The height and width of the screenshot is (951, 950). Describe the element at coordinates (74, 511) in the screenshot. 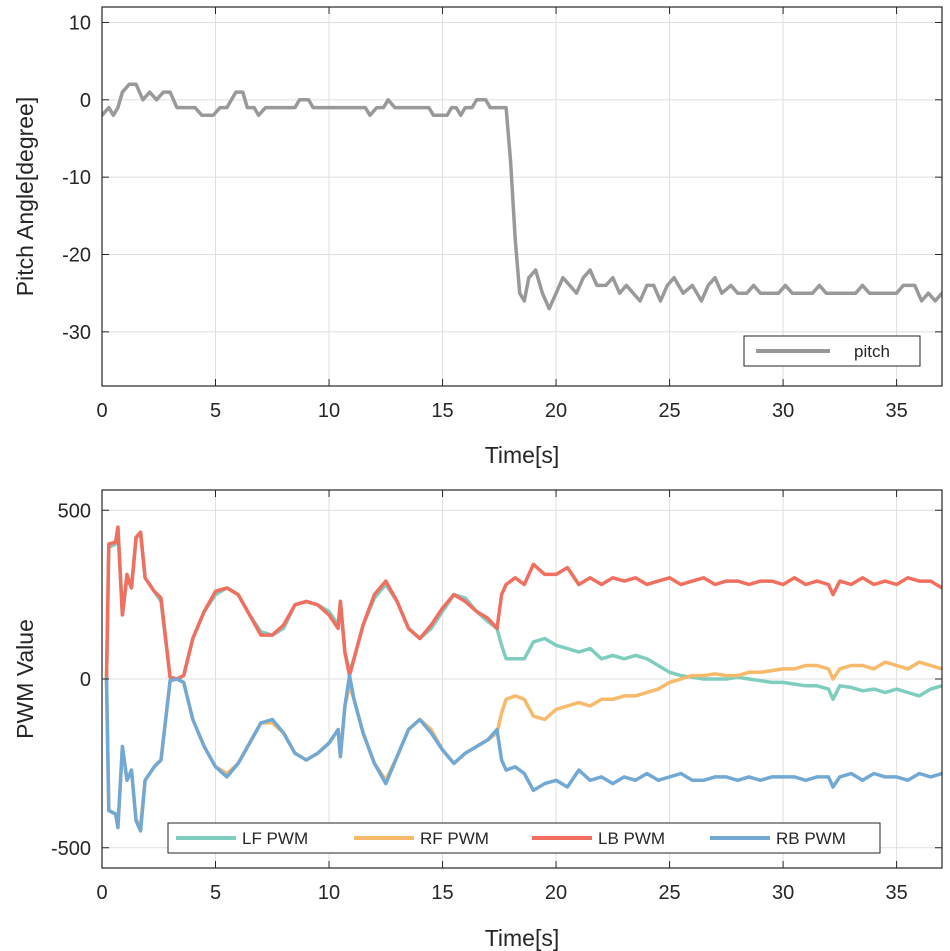

I see `y-tick-label: 500` at that location.